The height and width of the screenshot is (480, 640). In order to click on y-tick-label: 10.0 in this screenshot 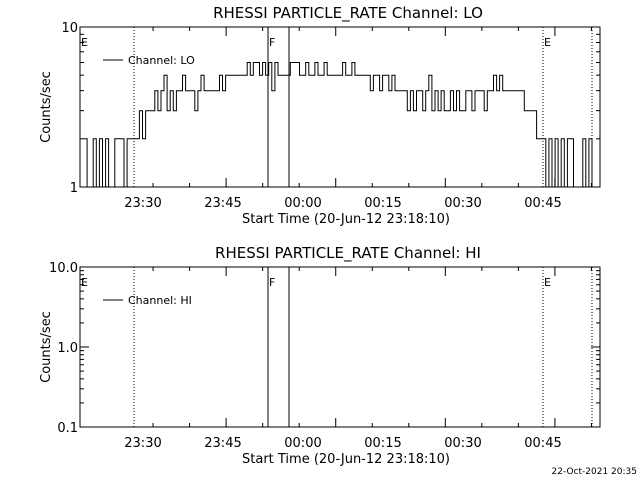, I will do `click(63, 268)`.